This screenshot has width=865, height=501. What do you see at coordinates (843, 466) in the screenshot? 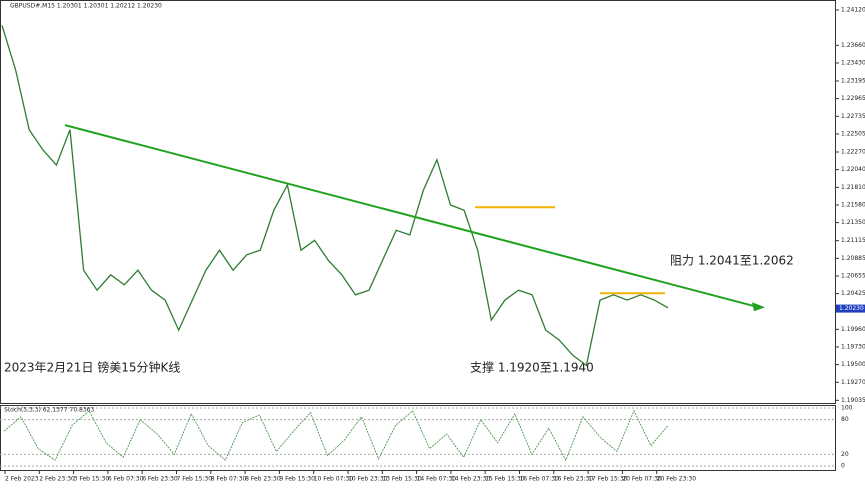
I see `stoch-tick-label: 0` at bounding box center [843, 466].